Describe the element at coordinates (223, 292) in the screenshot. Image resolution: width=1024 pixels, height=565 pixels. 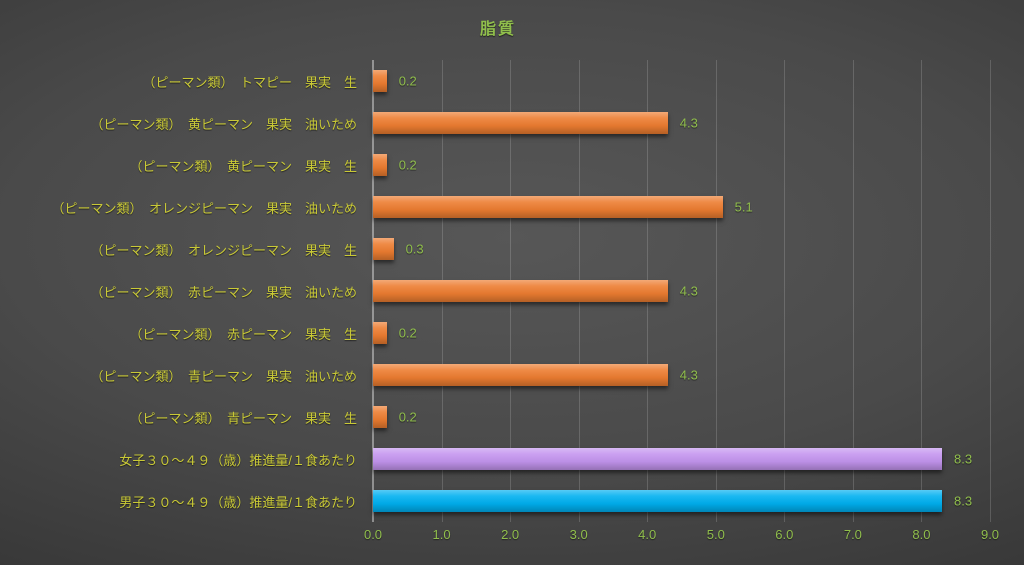
I see `category-label: （ピーマン類） 赤ピーマン 果実 油いため` at that location.